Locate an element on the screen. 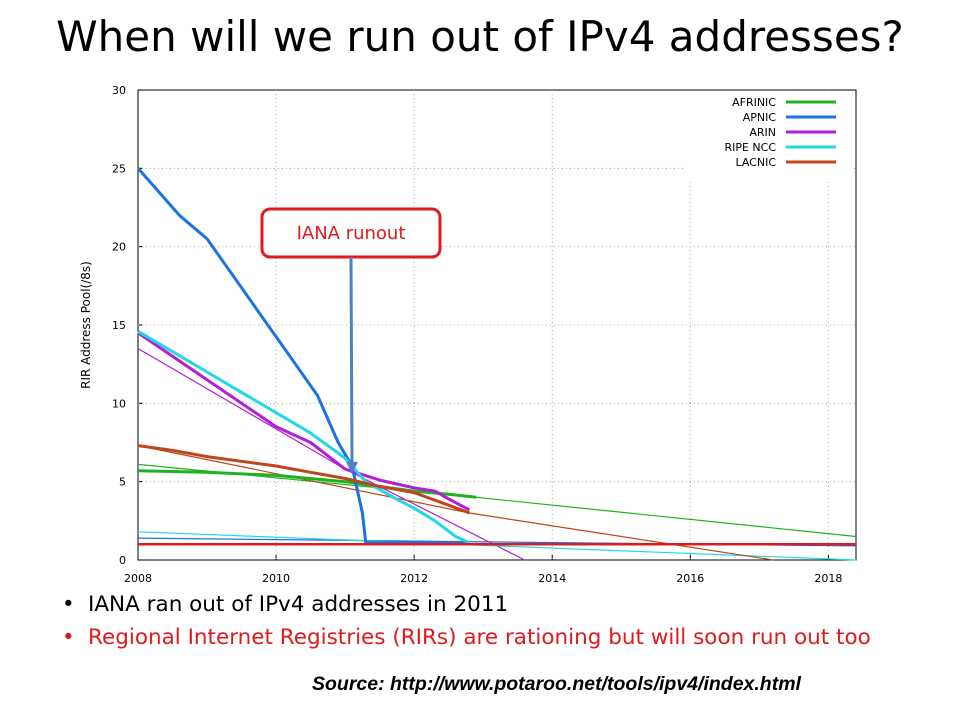  series-line-afrinic is located at coordinates (307, 484).